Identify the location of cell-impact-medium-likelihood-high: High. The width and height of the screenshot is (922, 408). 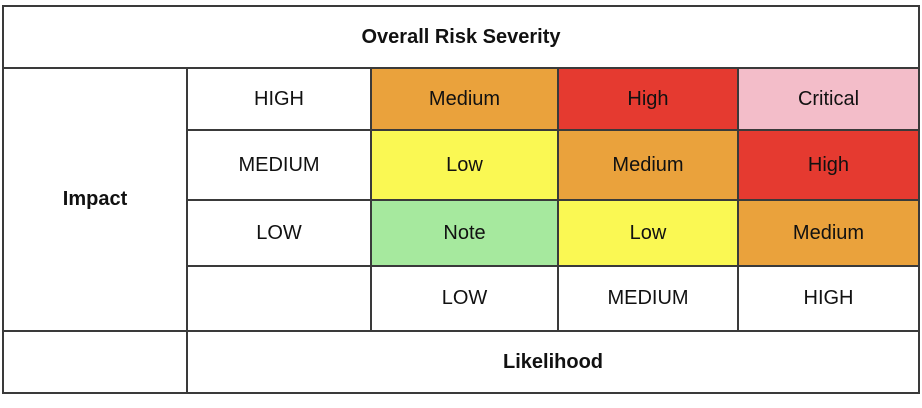
(828, 165).